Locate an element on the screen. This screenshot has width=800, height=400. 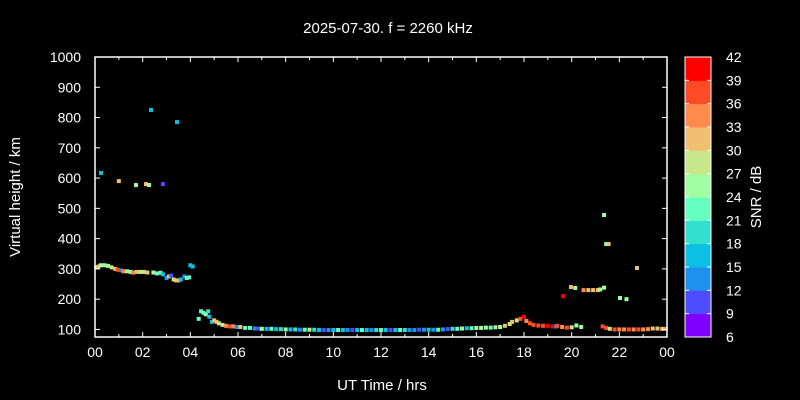
colorbar-tick-label: 33 is located at coordinates (734, 127).